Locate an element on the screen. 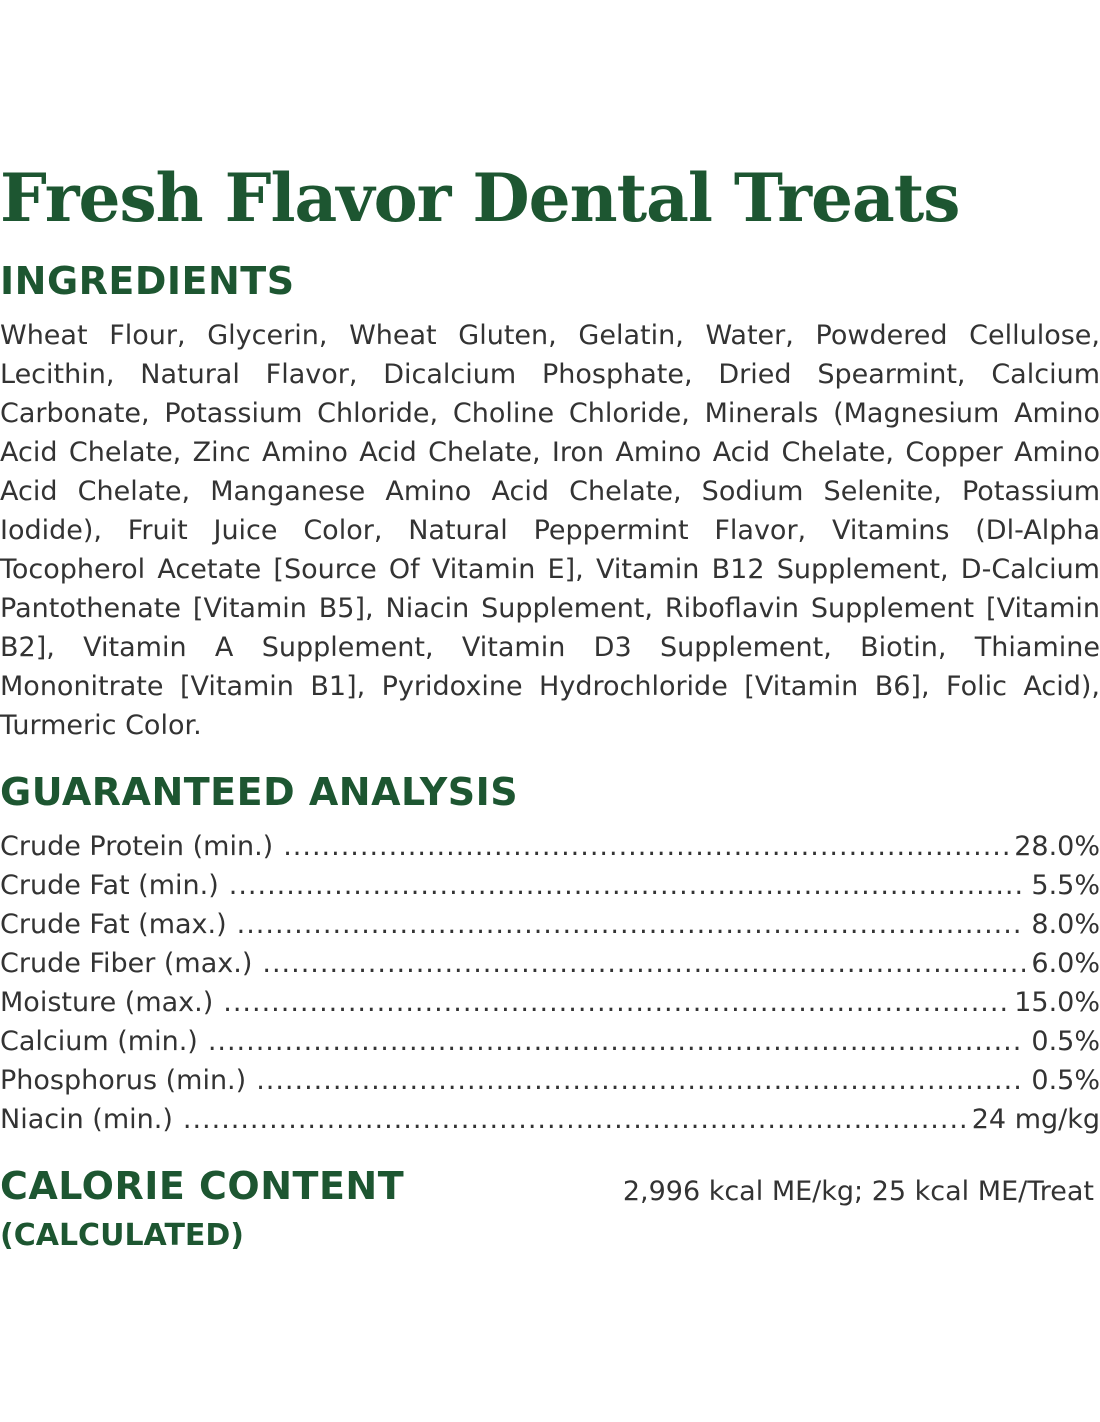 The width and height of the screenshot is (1100, 1422). analysis-row-name: Crude Fat (min.) is located at coordinates (109, 885).